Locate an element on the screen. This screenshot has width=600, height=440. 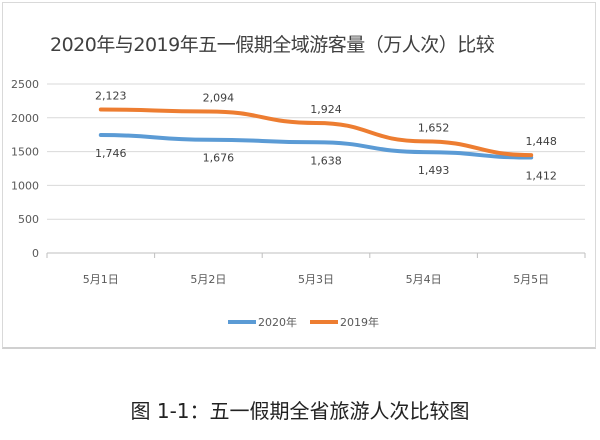
x-tick-label: 5月1日 is located at coordinates (101, 279).